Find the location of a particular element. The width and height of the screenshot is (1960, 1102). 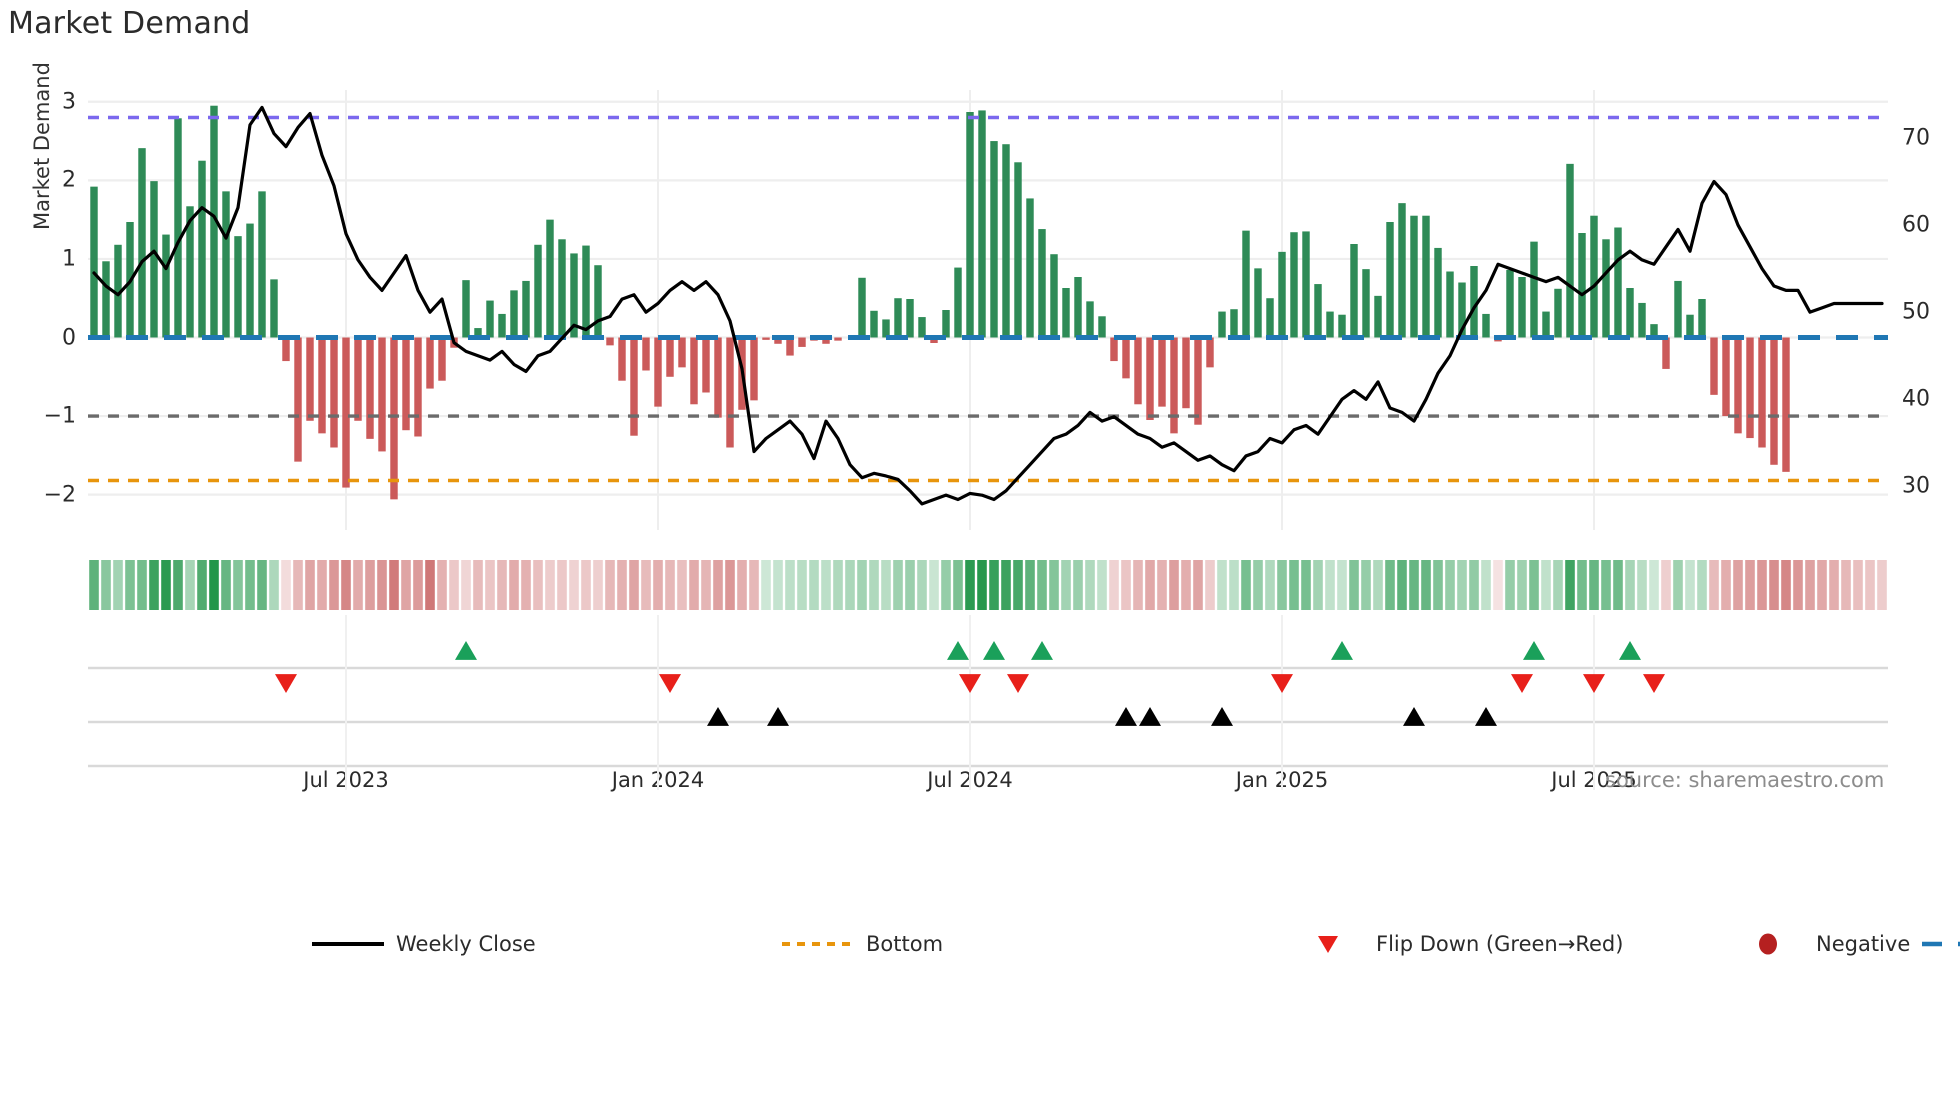

y-tick-right: 70 is located at coordinates (1916, 138).